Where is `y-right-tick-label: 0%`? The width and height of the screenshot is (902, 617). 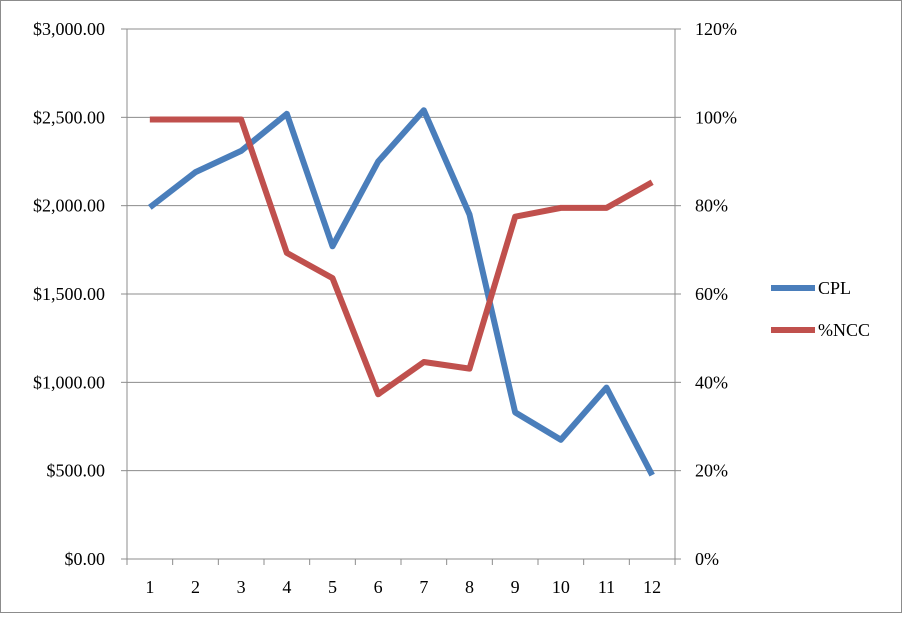
y-right-tick-label: 0% is located at coordinates (707, 559).